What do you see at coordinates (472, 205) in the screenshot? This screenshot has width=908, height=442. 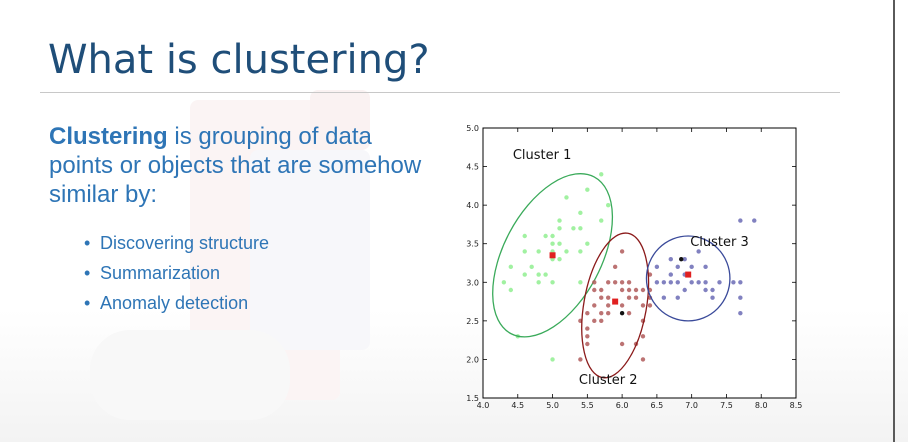 I see `y-tick-label: 4.0` at bounding box center [472, 205].